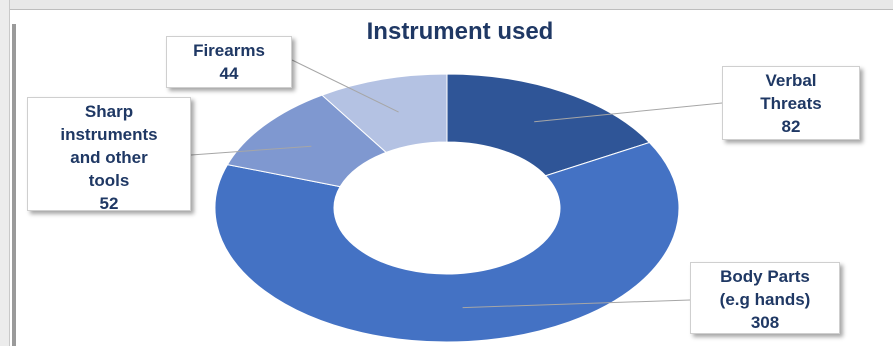  I want to click on data-label-sharp-instruments: Sharp instruments and other tools 52, so click(109, 155).